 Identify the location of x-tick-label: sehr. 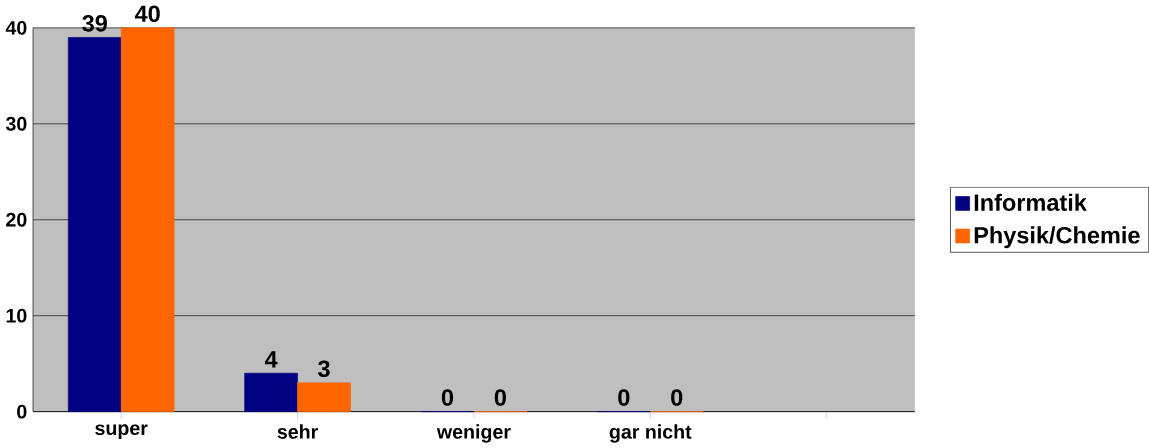
(297, 431).